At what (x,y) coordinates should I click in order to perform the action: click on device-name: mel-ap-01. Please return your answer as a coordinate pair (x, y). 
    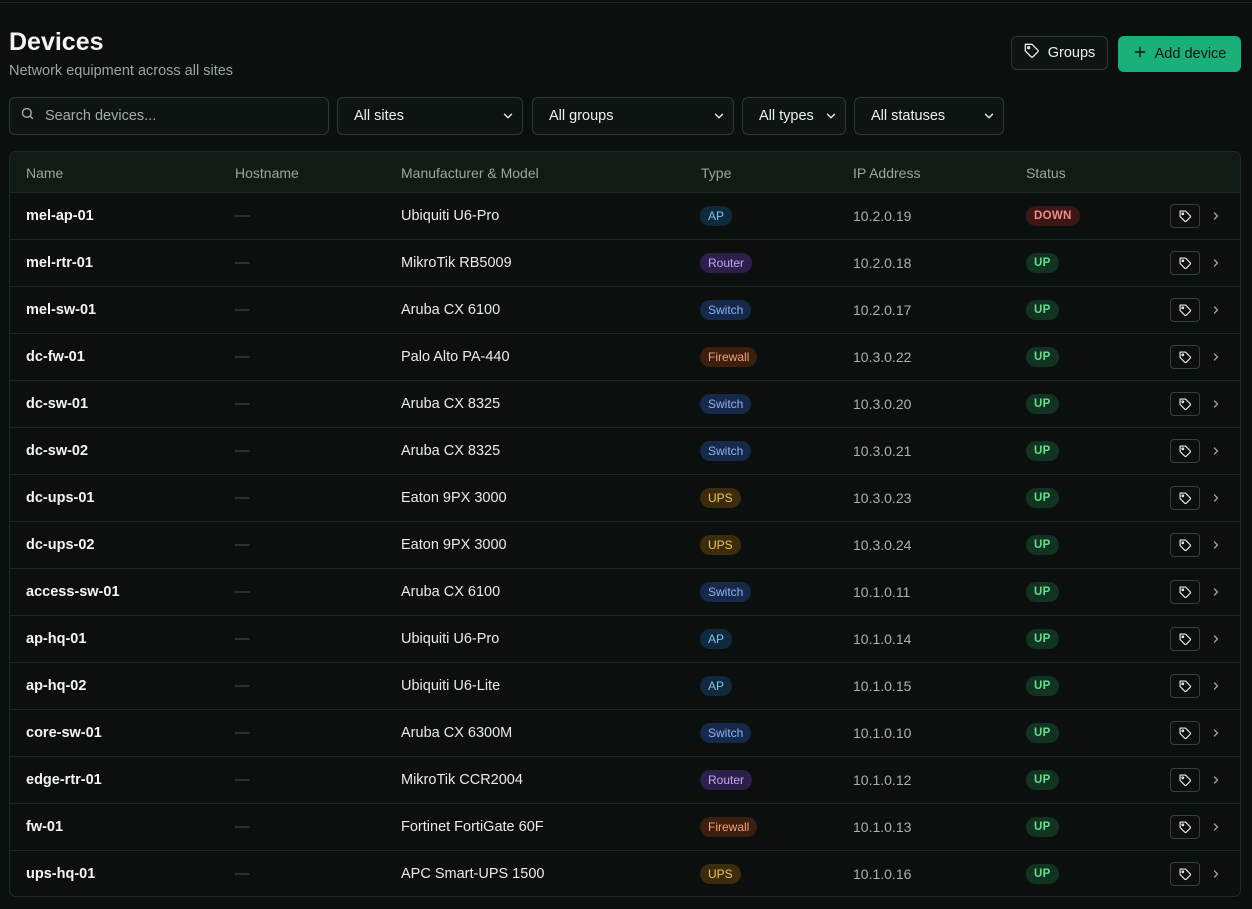
    Looking at the image, I should click on (60, 216).